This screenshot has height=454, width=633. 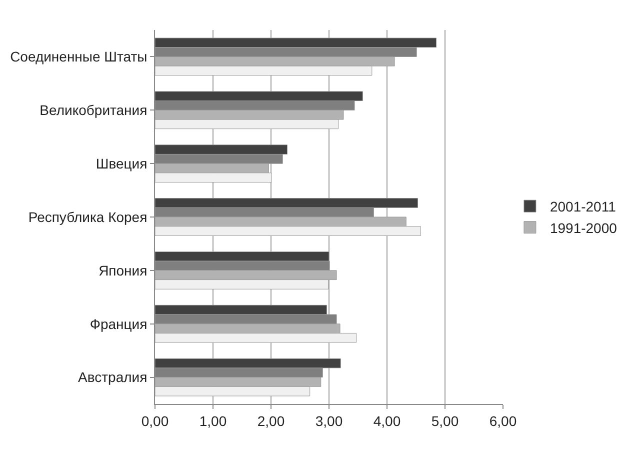 I want to click on y-tick-label: Швеция, so click(x=122, y=163).